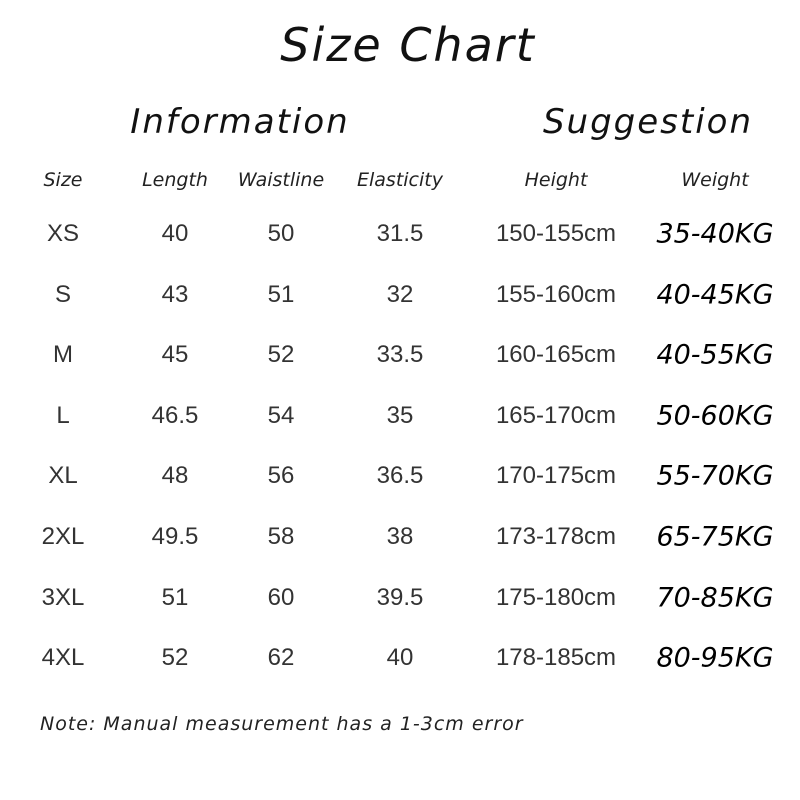 The image size is (800, 800). What do you see at coordinates (63, 355) in the screenshot?
I see `cell-size: M` at bounding box center [63, 355].